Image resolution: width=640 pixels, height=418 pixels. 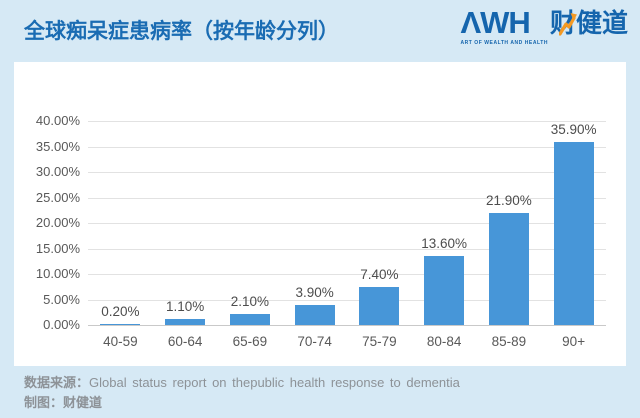 What do you see at coordinates (120, 235) in the screenshot?
I see `bar-column-40-59: 0.20% 40-59` at bounding box center [120, 235].